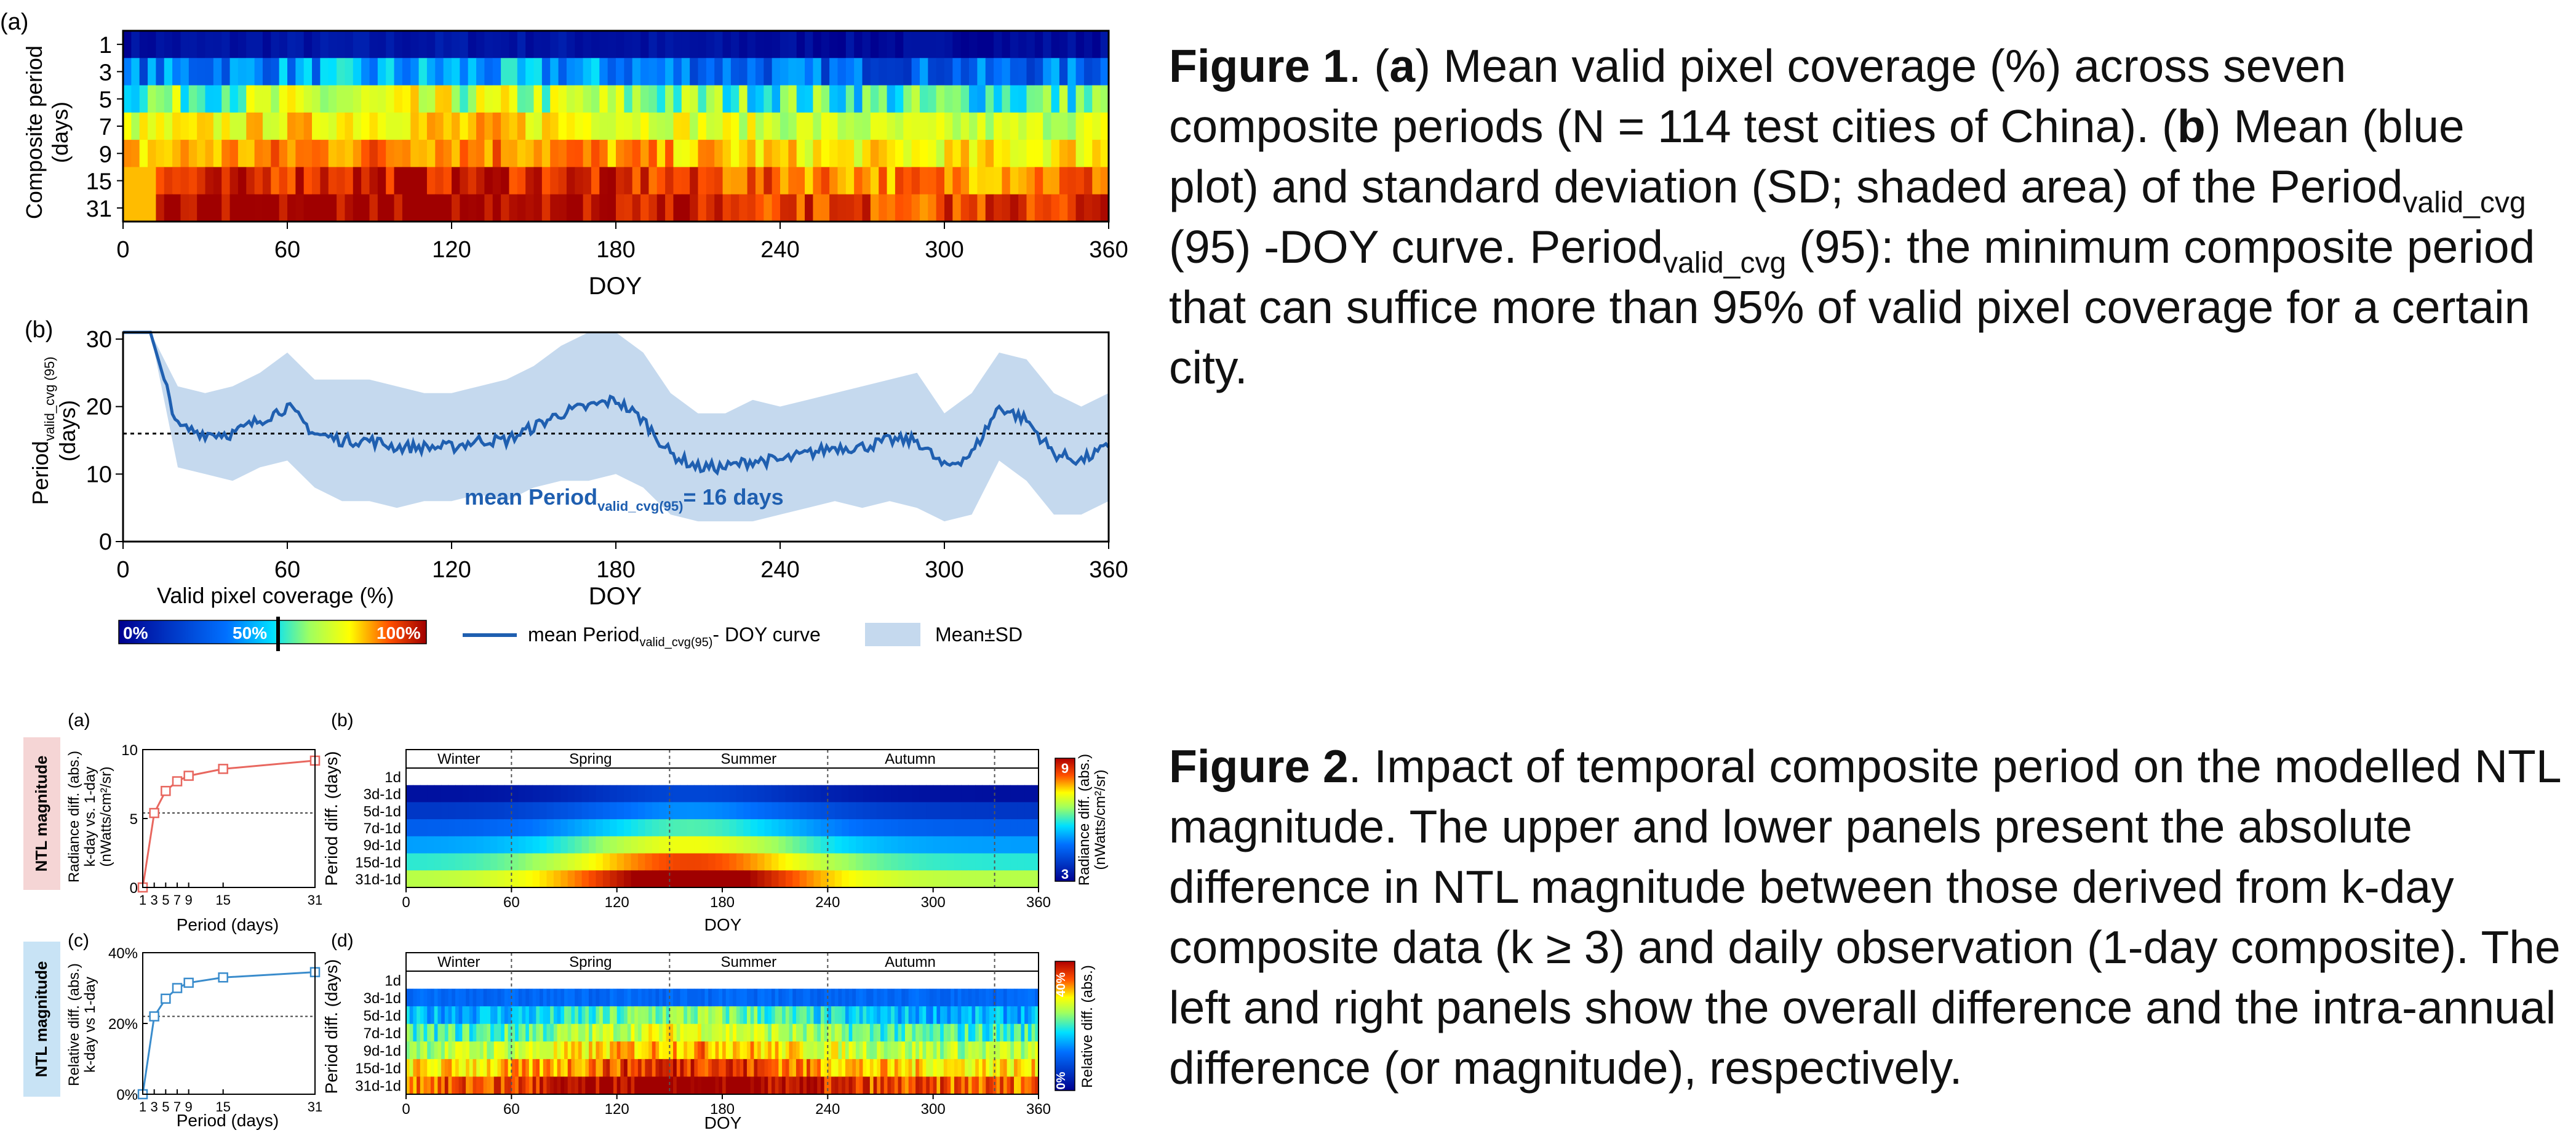 The width and height of the screenshot is (2576, 1133). I want to click on fig2b-season-winter: Winter, so click(459, 759).